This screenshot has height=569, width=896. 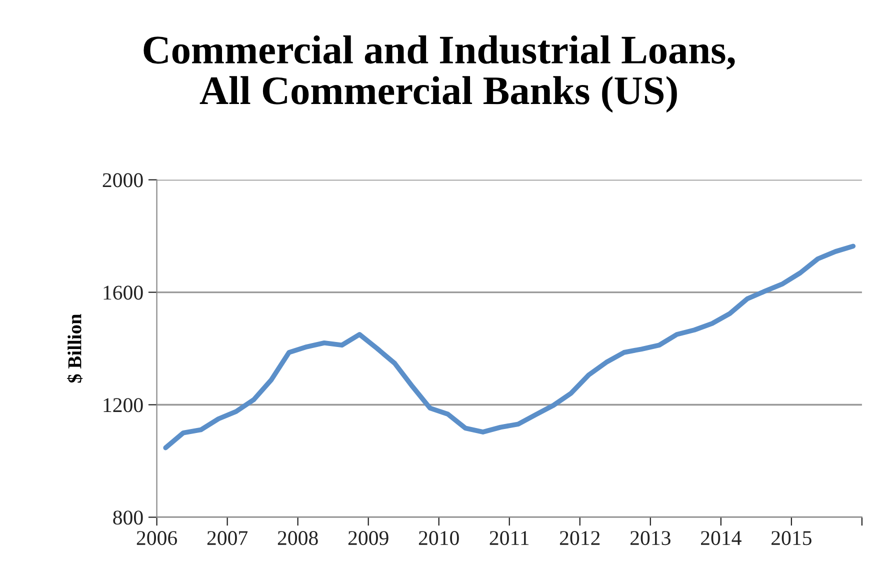 I want to click on x-tick-label: 2013, so click(x=650, y=538).